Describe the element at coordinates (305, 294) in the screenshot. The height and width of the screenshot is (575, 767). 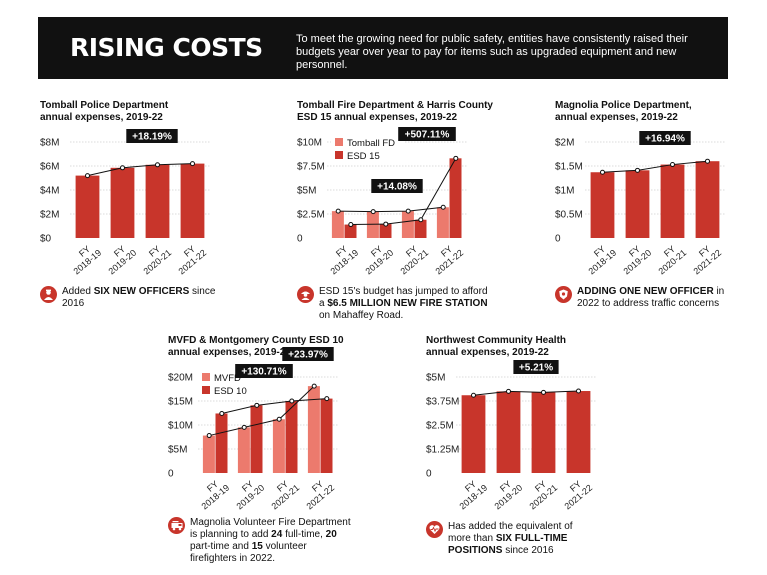
I see `firefighter-icon` at that location.